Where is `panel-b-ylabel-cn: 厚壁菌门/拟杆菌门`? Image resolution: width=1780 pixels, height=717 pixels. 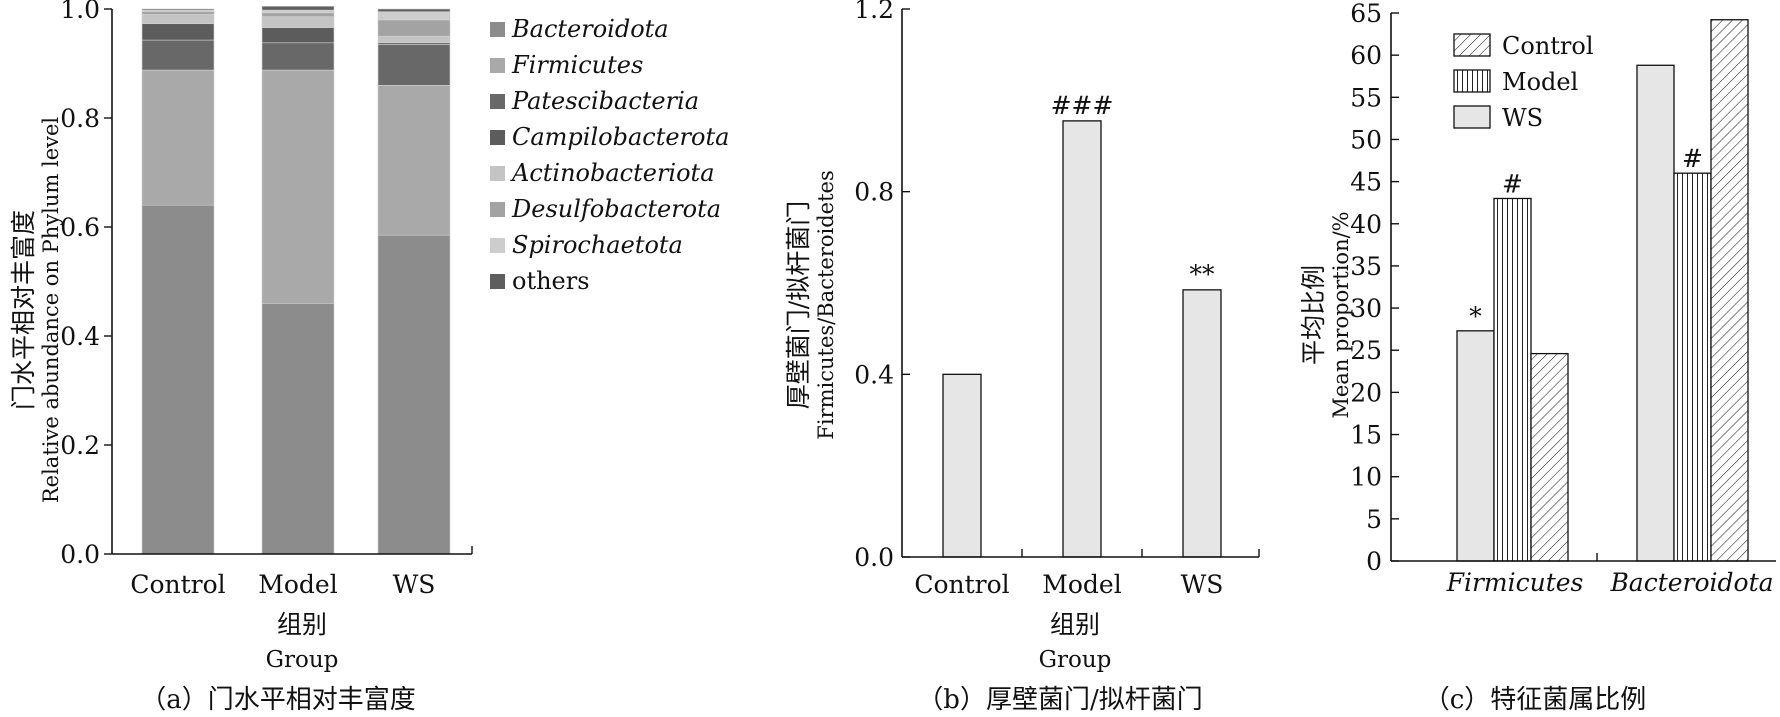
panel-b-ylabel-cn: 厚壁菌门/拟杆菌门 is located at coordinates (798, 305).